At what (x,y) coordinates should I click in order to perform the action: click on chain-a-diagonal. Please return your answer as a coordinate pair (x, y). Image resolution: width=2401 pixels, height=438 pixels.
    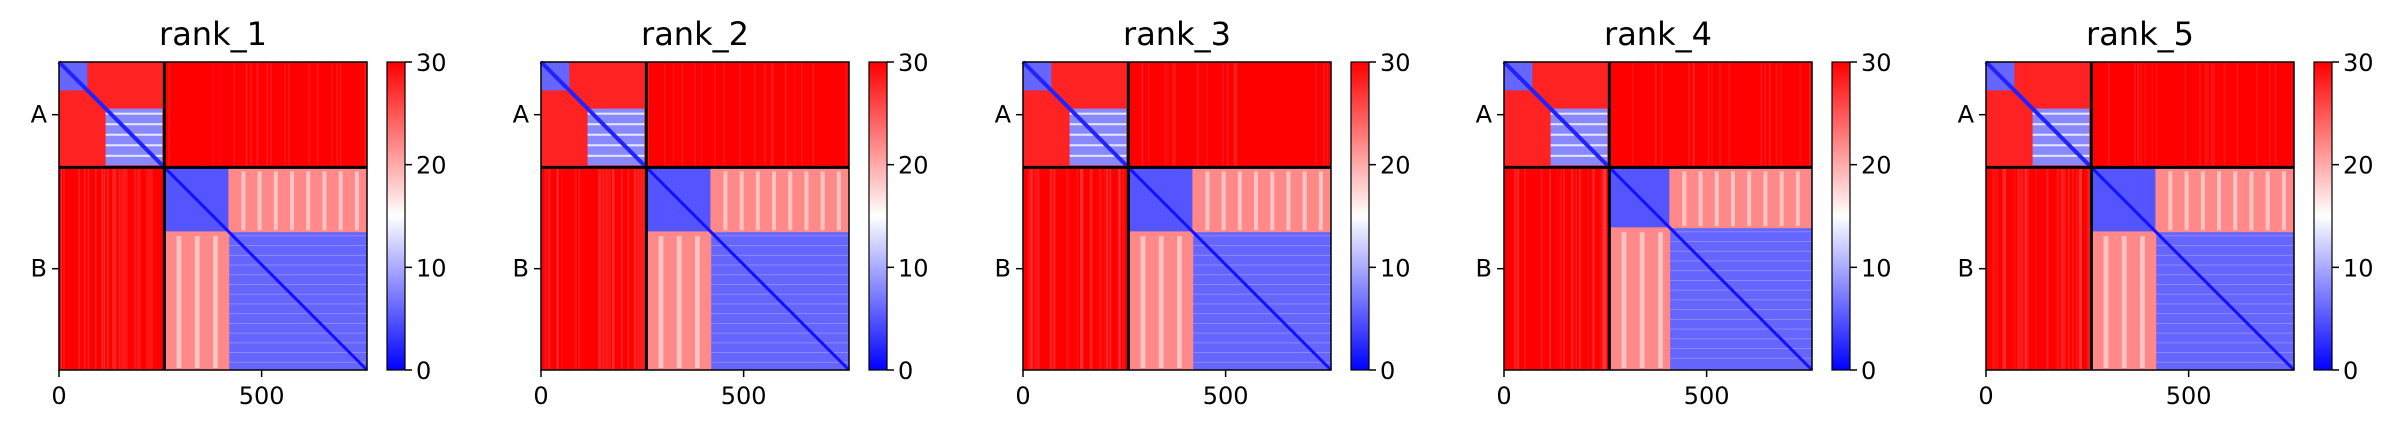
    Looking at the image, I should click on (593, 114).